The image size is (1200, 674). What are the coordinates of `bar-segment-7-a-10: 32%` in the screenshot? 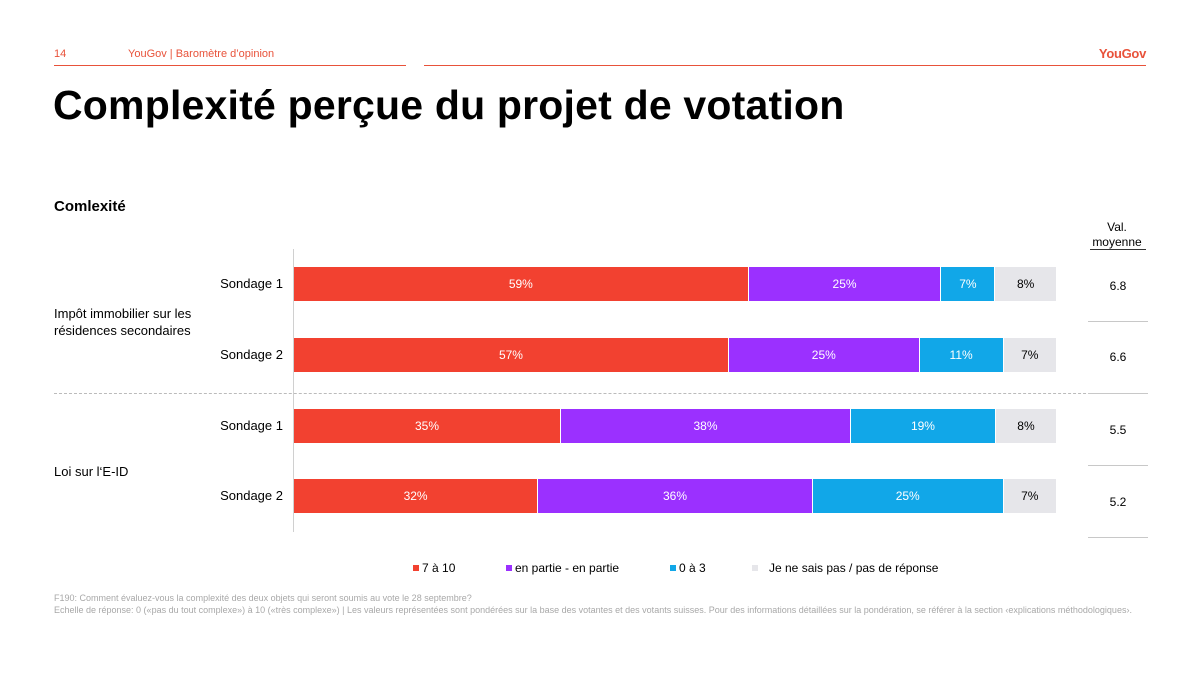 It's located at (416, 496).